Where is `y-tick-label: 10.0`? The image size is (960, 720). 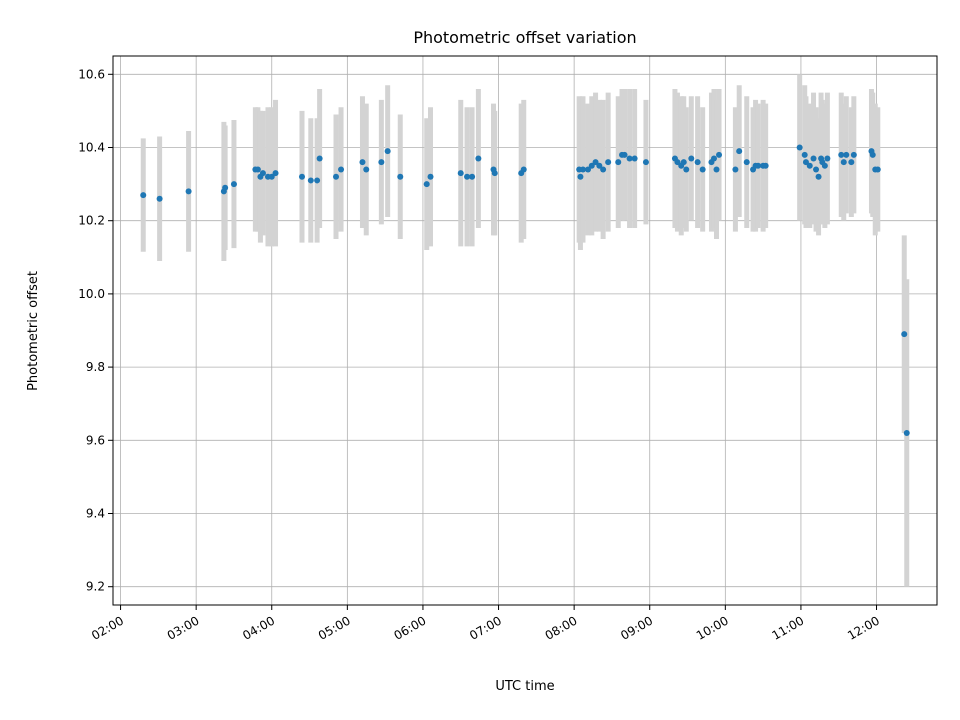 y-tick-label: 10.0 is located at coordinates (91, 294).